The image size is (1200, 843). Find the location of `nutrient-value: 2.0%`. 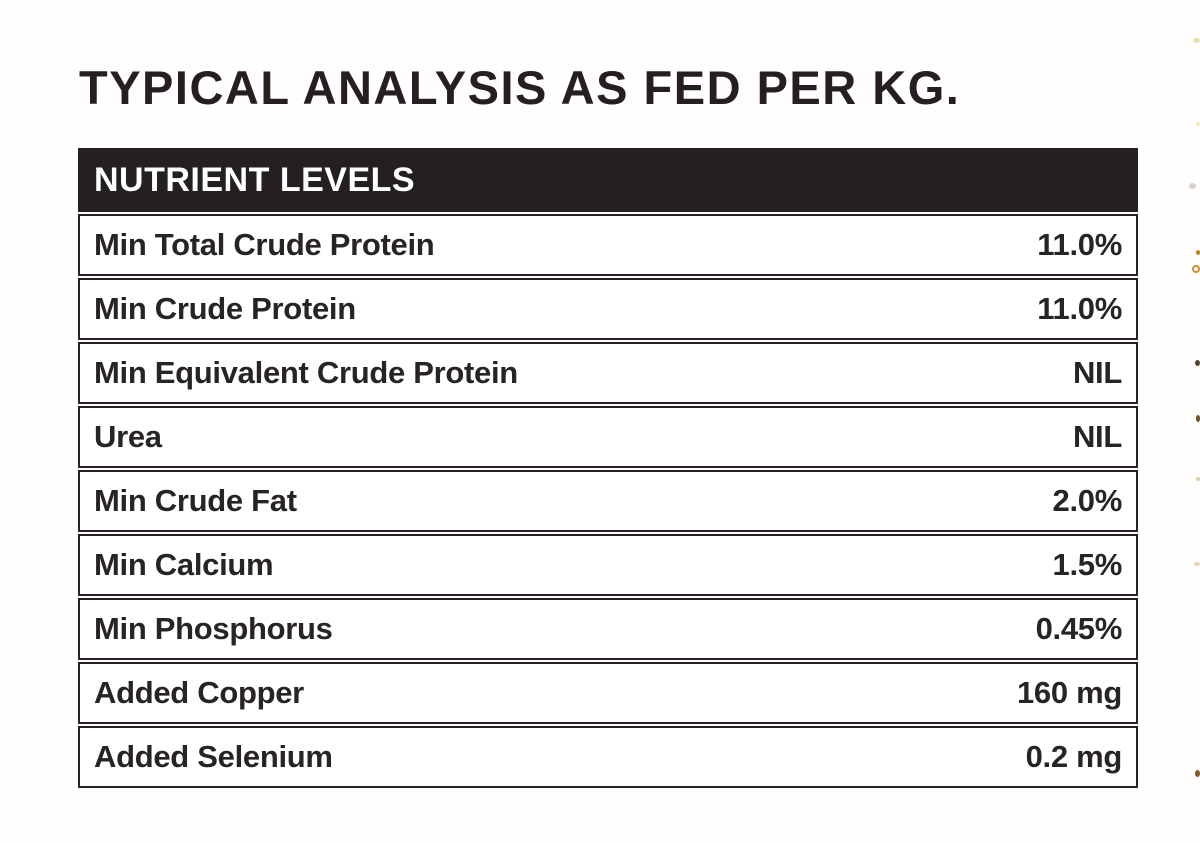

nutrient-value: 2.0% is located at coordinates (1087, 500).